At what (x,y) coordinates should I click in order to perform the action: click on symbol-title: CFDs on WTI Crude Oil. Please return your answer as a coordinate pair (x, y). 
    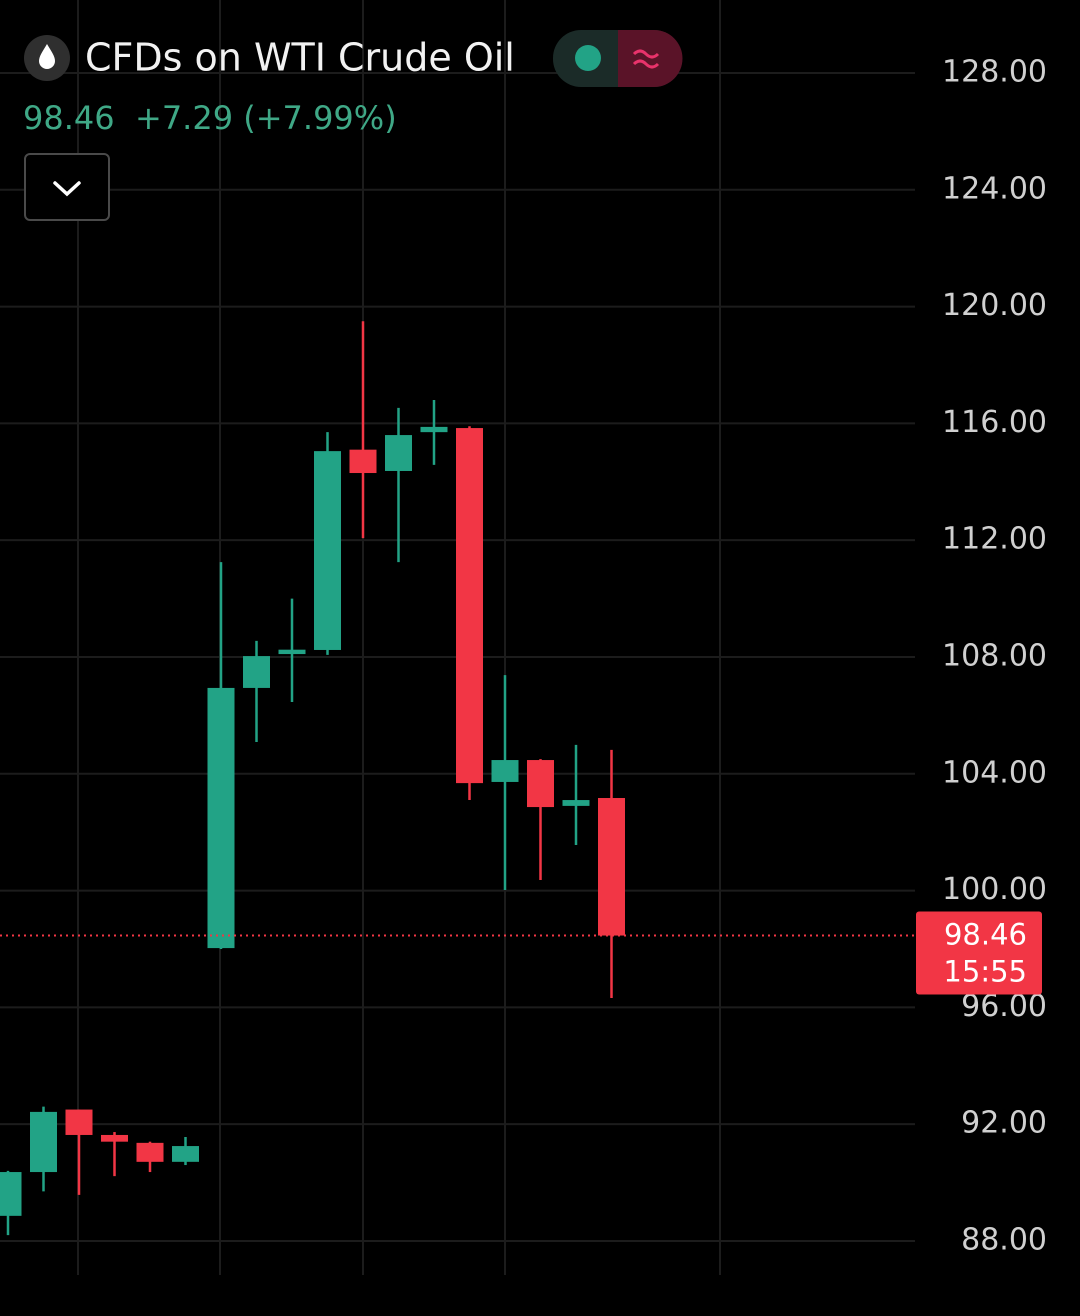
    Looking at the image, I should click on (300, 58).